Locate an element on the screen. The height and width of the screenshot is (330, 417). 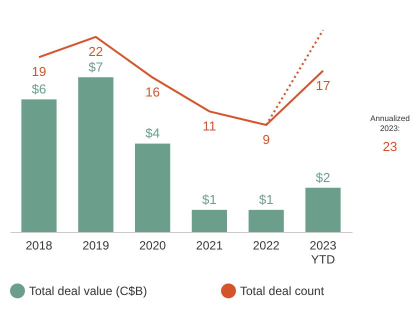
x-tick-label: 2020 is located at coordinates (152, 245).